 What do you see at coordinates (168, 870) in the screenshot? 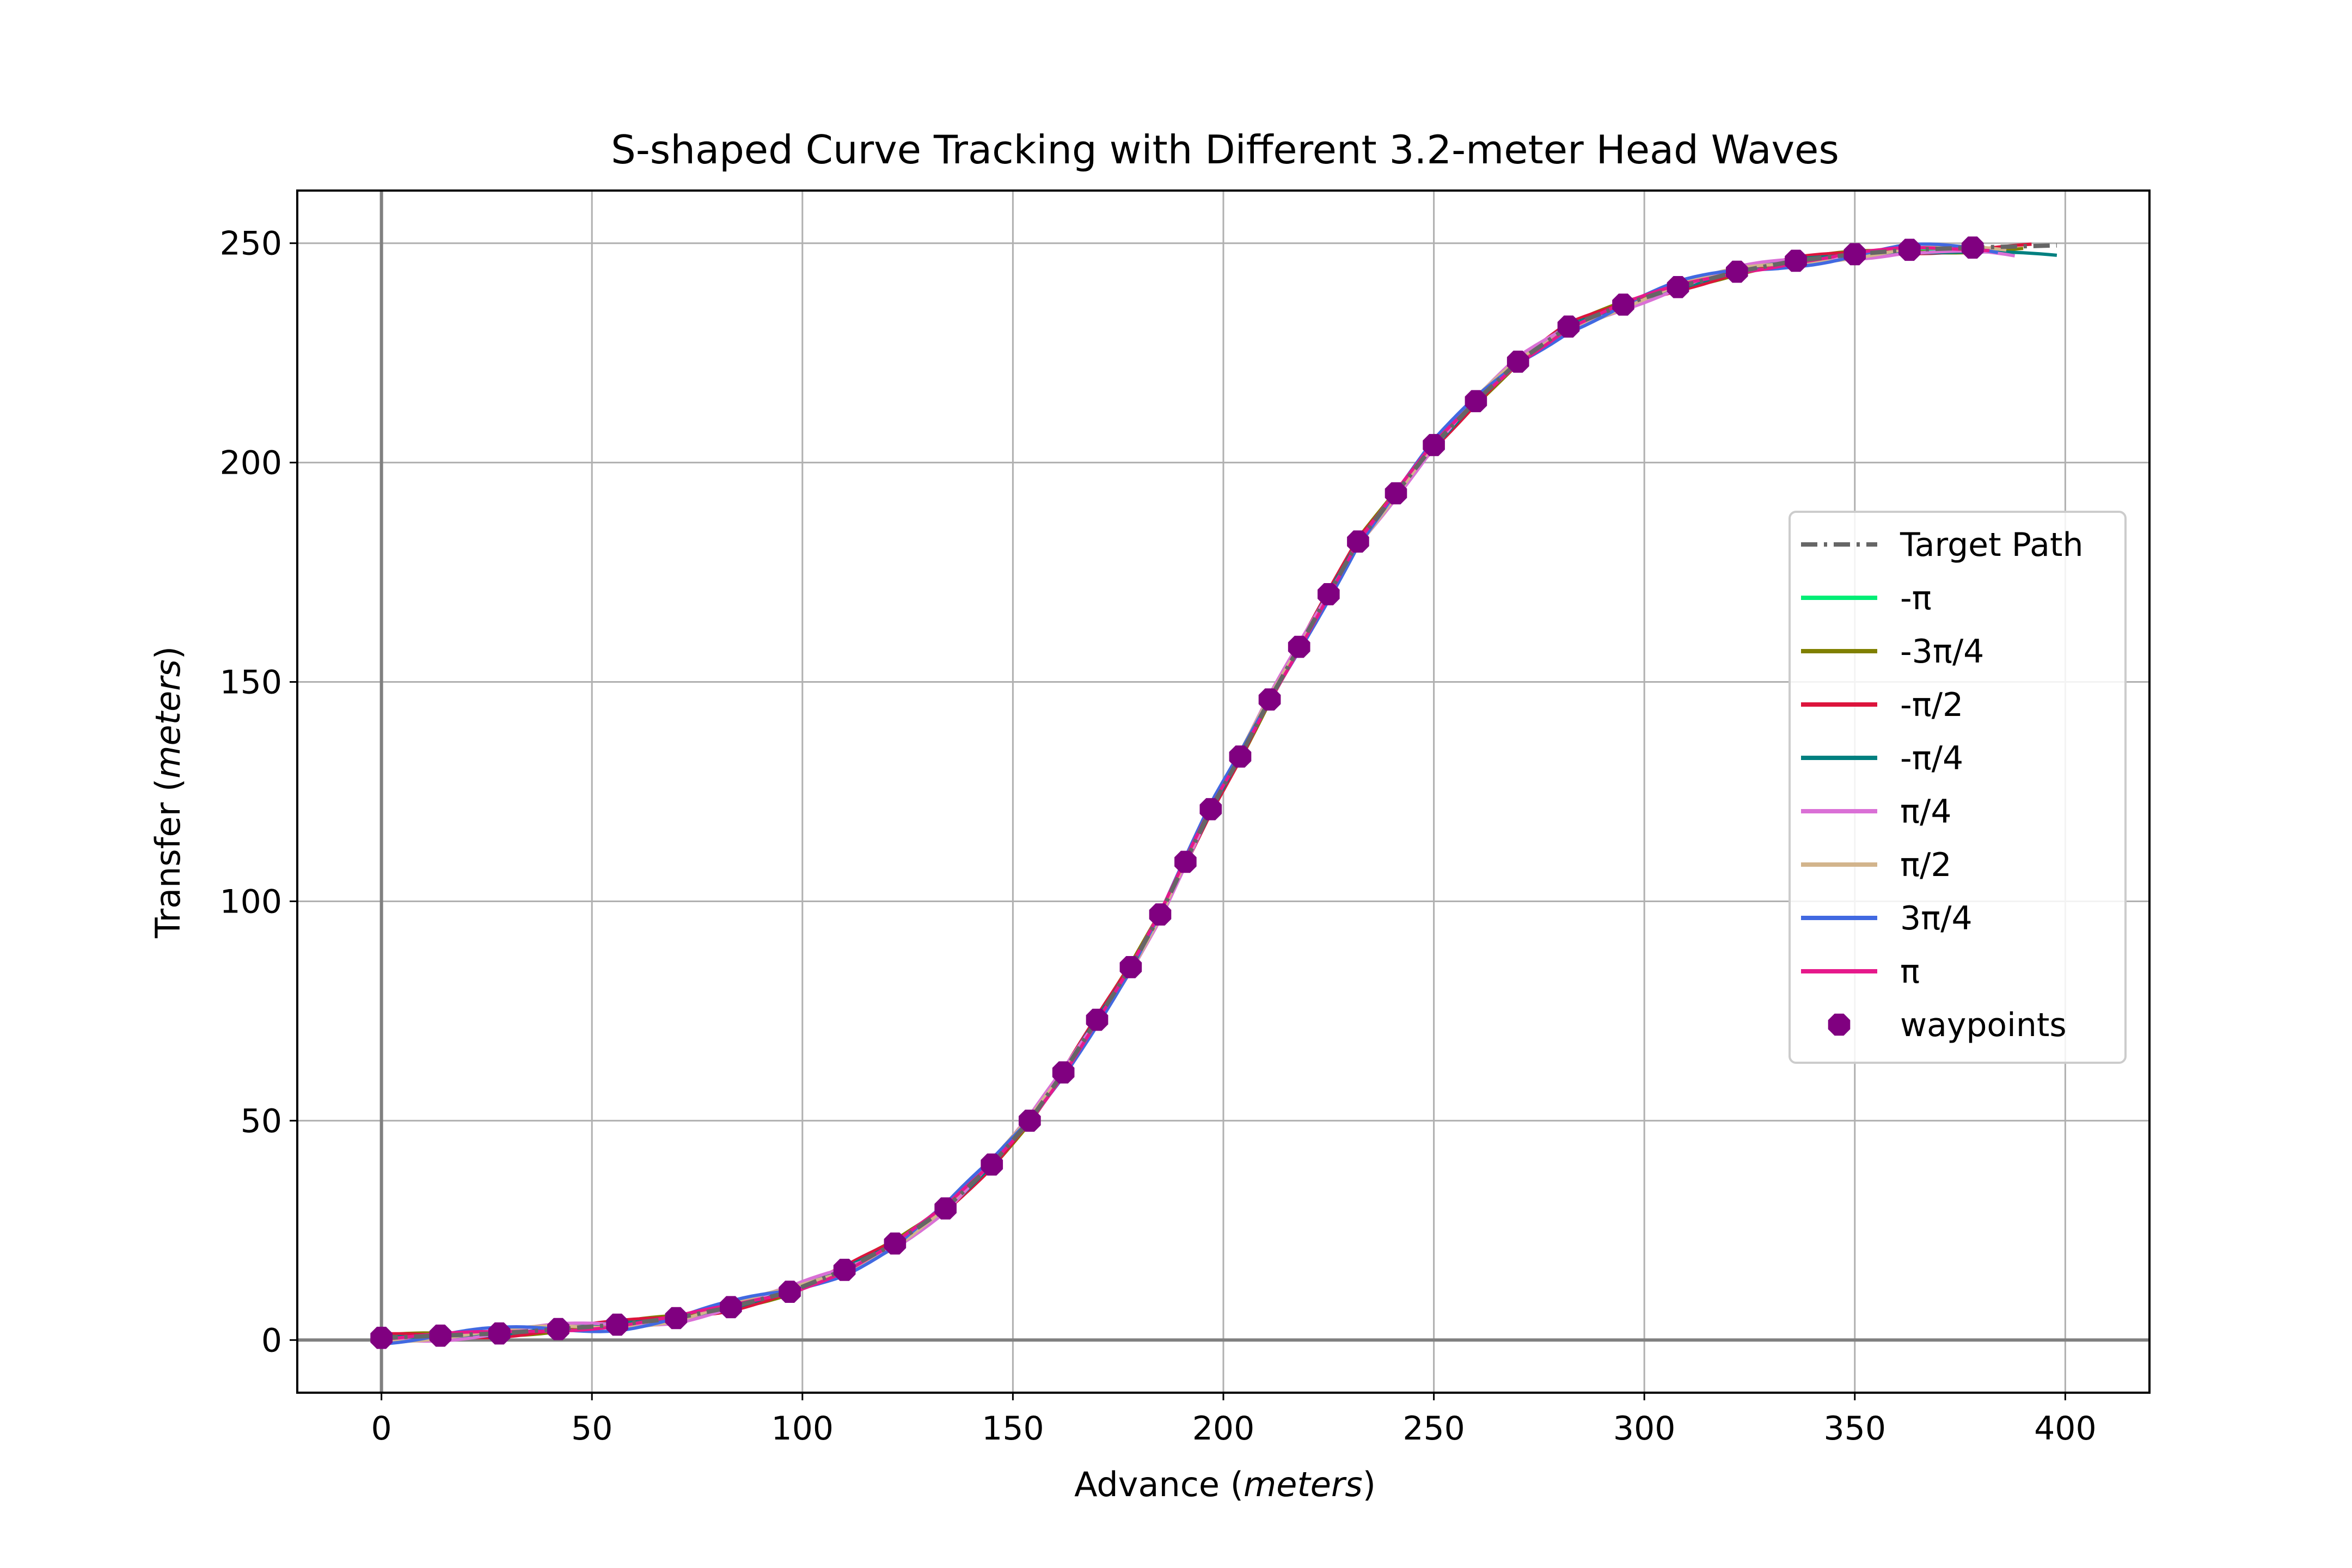
I see `y-axis-label-main: Transfer` at bounding box center [168, 870].